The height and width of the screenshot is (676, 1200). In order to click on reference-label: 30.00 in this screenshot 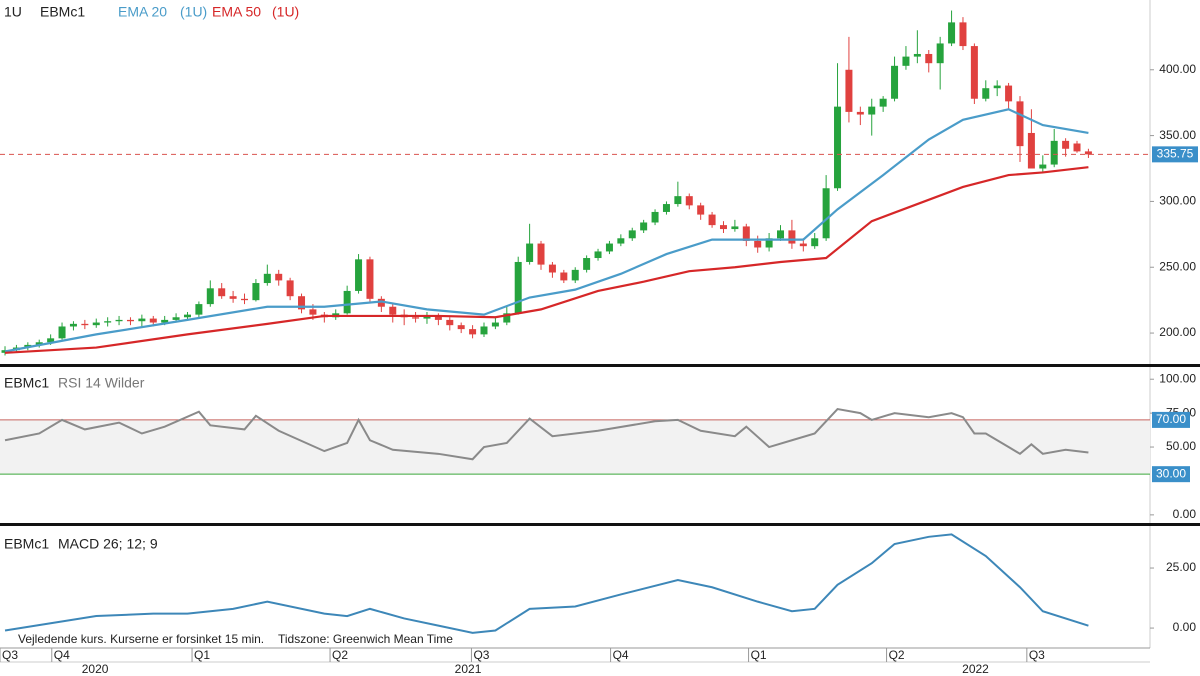, I will do `click(1171, 473)`.